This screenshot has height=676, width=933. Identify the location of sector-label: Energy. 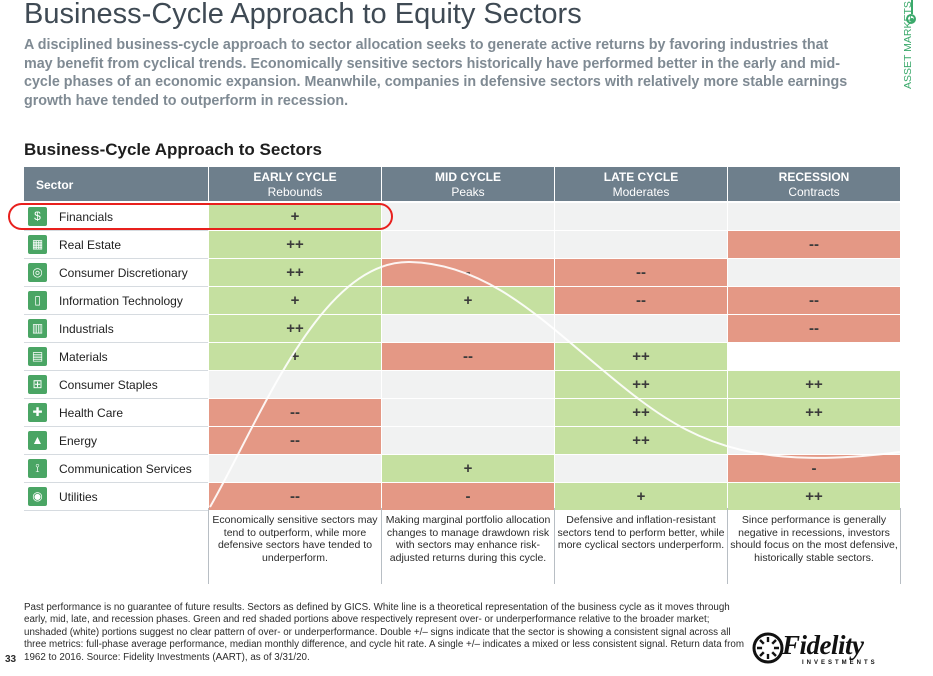
(78, 441).